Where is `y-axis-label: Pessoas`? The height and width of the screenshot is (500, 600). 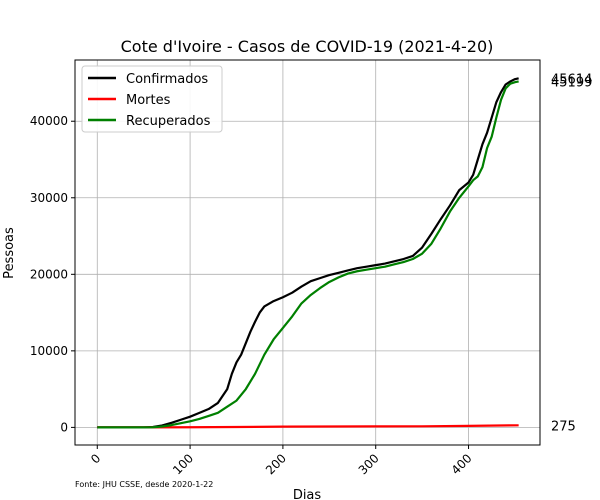
y-axis-label: Pessoas is located at coordinates (9, 253).